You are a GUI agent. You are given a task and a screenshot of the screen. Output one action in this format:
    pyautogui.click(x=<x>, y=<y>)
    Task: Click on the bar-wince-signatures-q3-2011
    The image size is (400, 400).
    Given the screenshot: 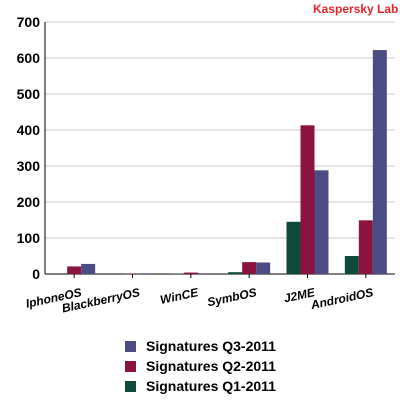 What is the action you would take?
    pyautogui.click(x=204, y=273)
    